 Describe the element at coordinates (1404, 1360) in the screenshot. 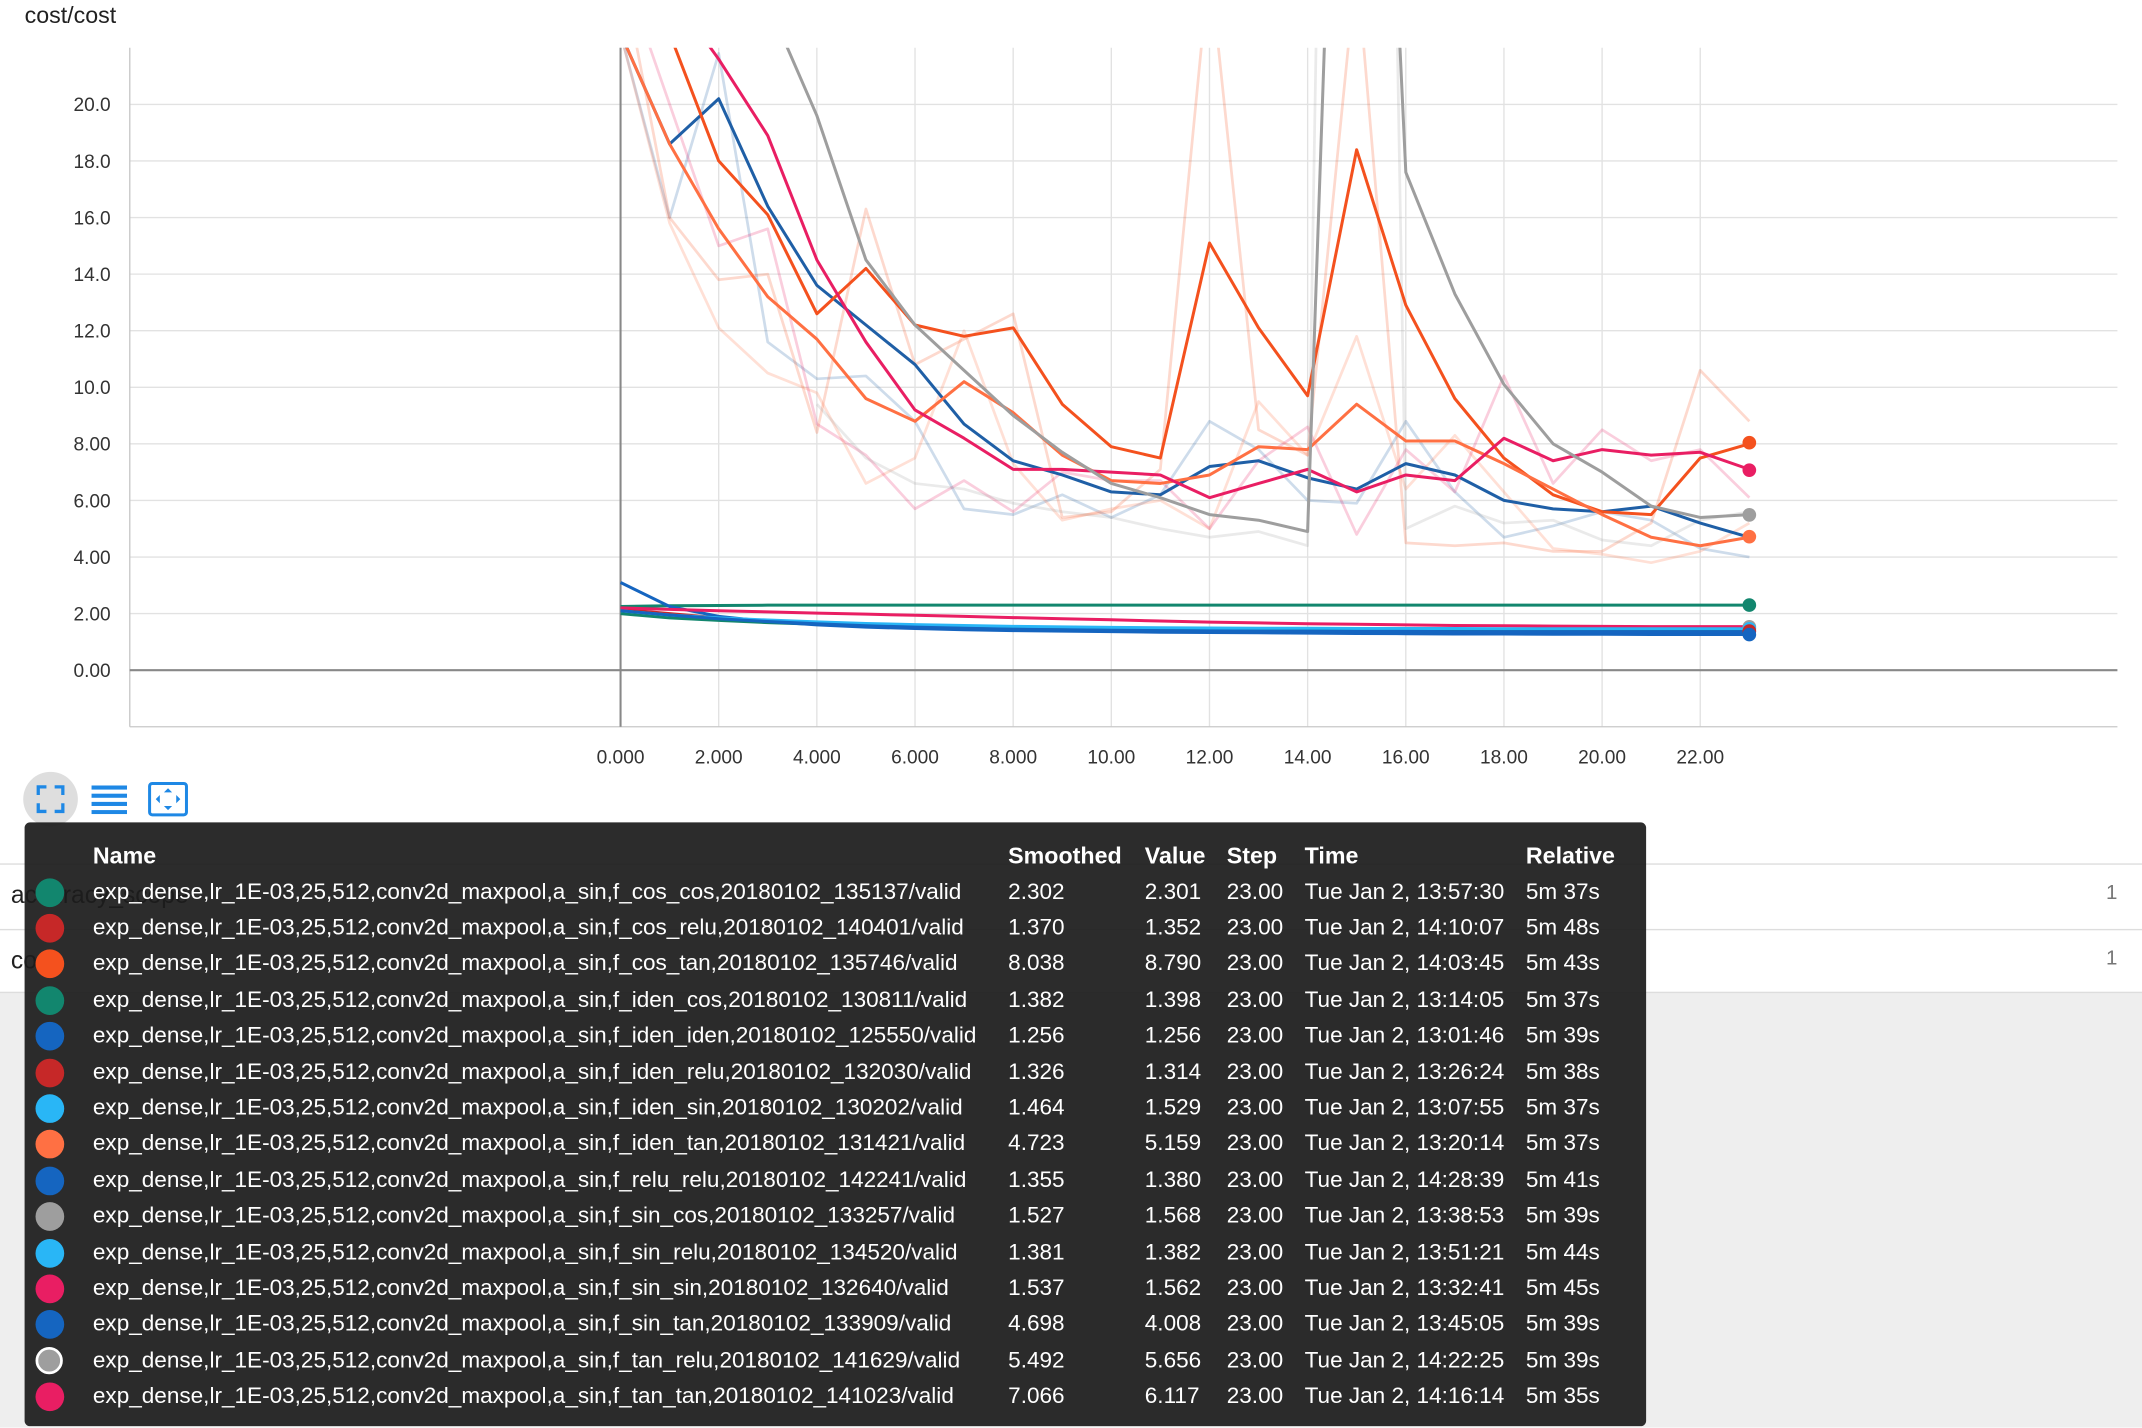

I see `time-value: Tue Jan 2, 14:22:25` at that location.